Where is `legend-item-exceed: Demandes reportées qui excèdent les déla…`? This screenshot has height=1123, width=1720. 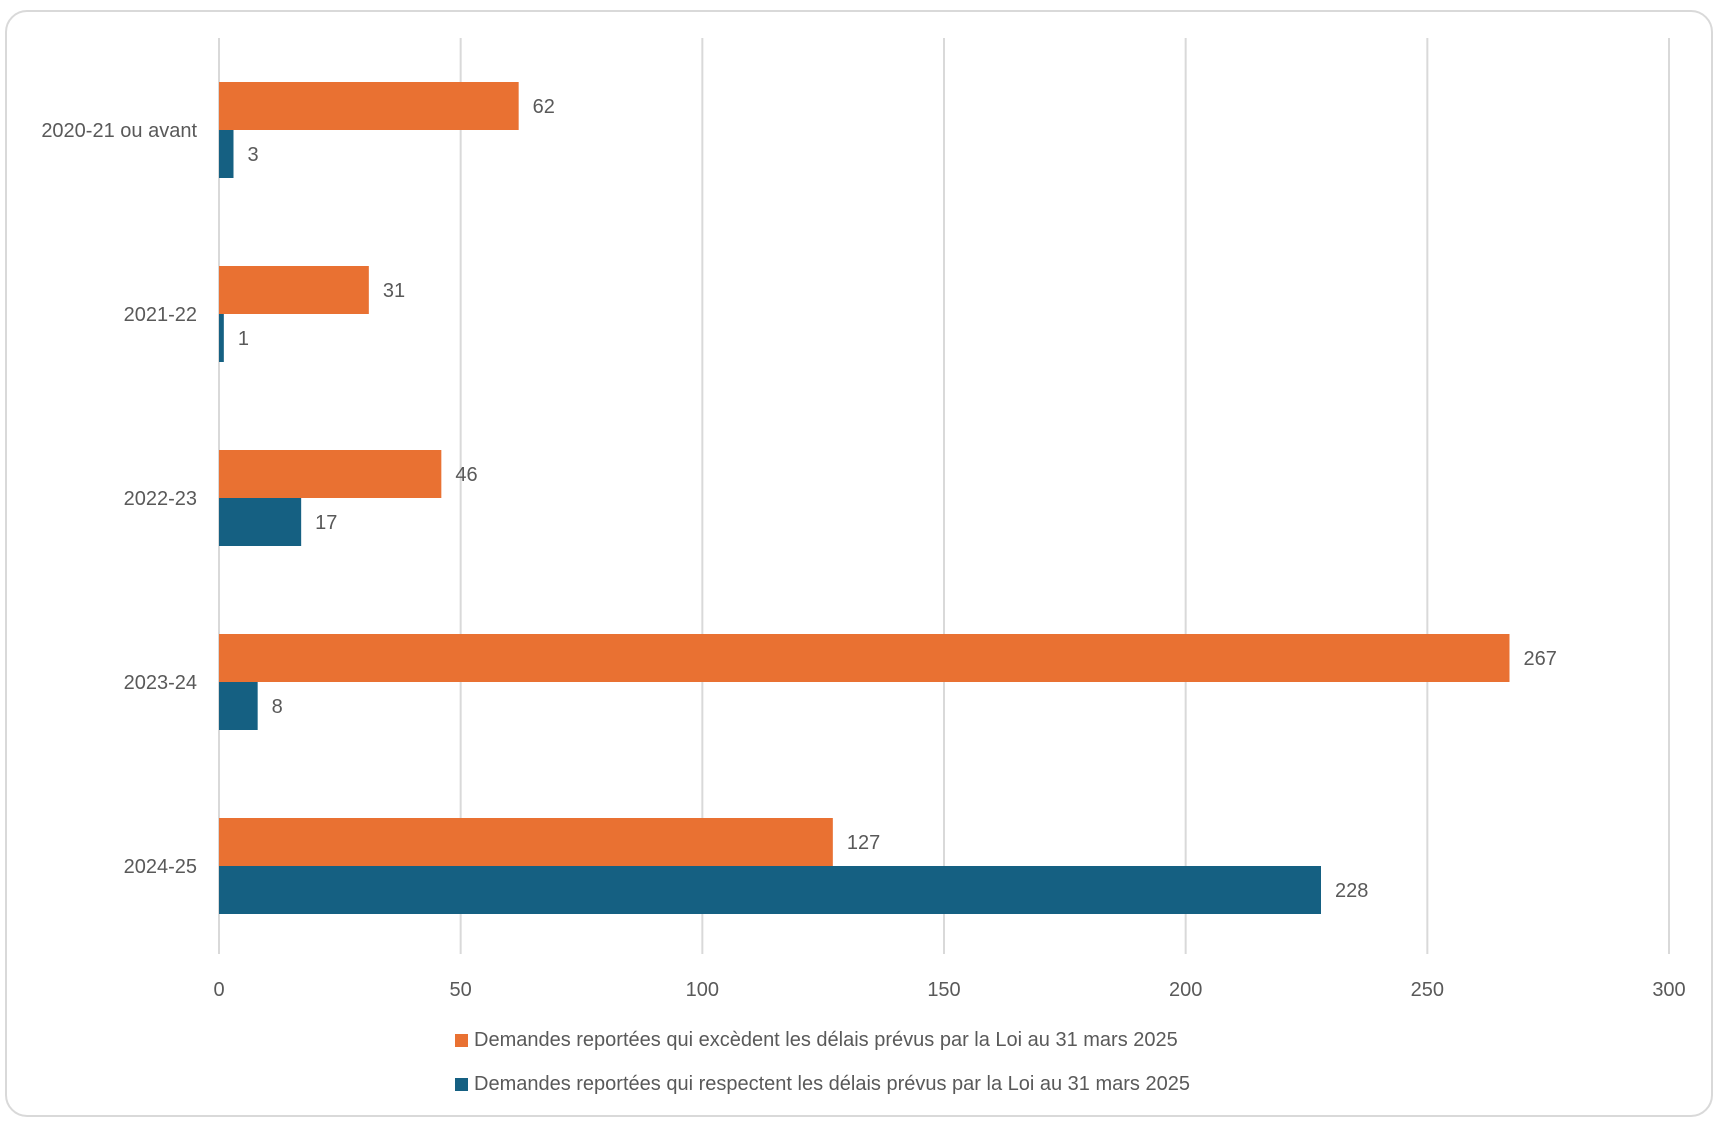 legend-item-exceed: Demandes reportées qui excèdent les déla… is located at coordinates (816, 1040).